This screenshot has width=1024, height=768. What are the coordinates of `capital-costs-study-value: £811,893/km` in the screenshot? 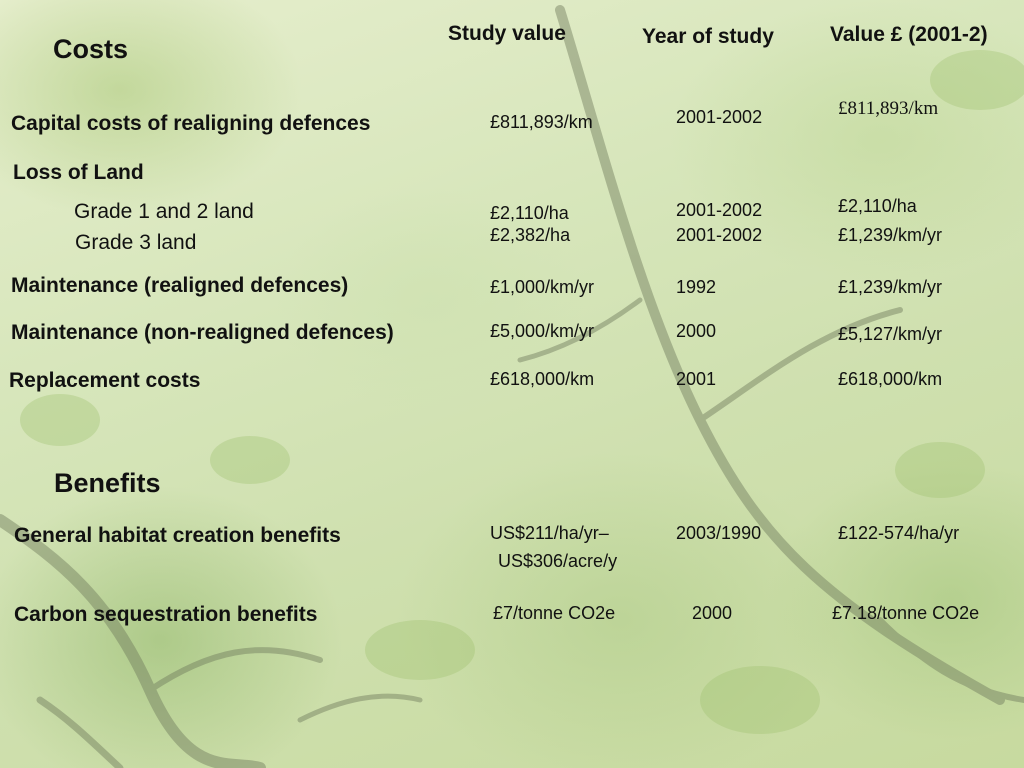 It's located at (541, 122).